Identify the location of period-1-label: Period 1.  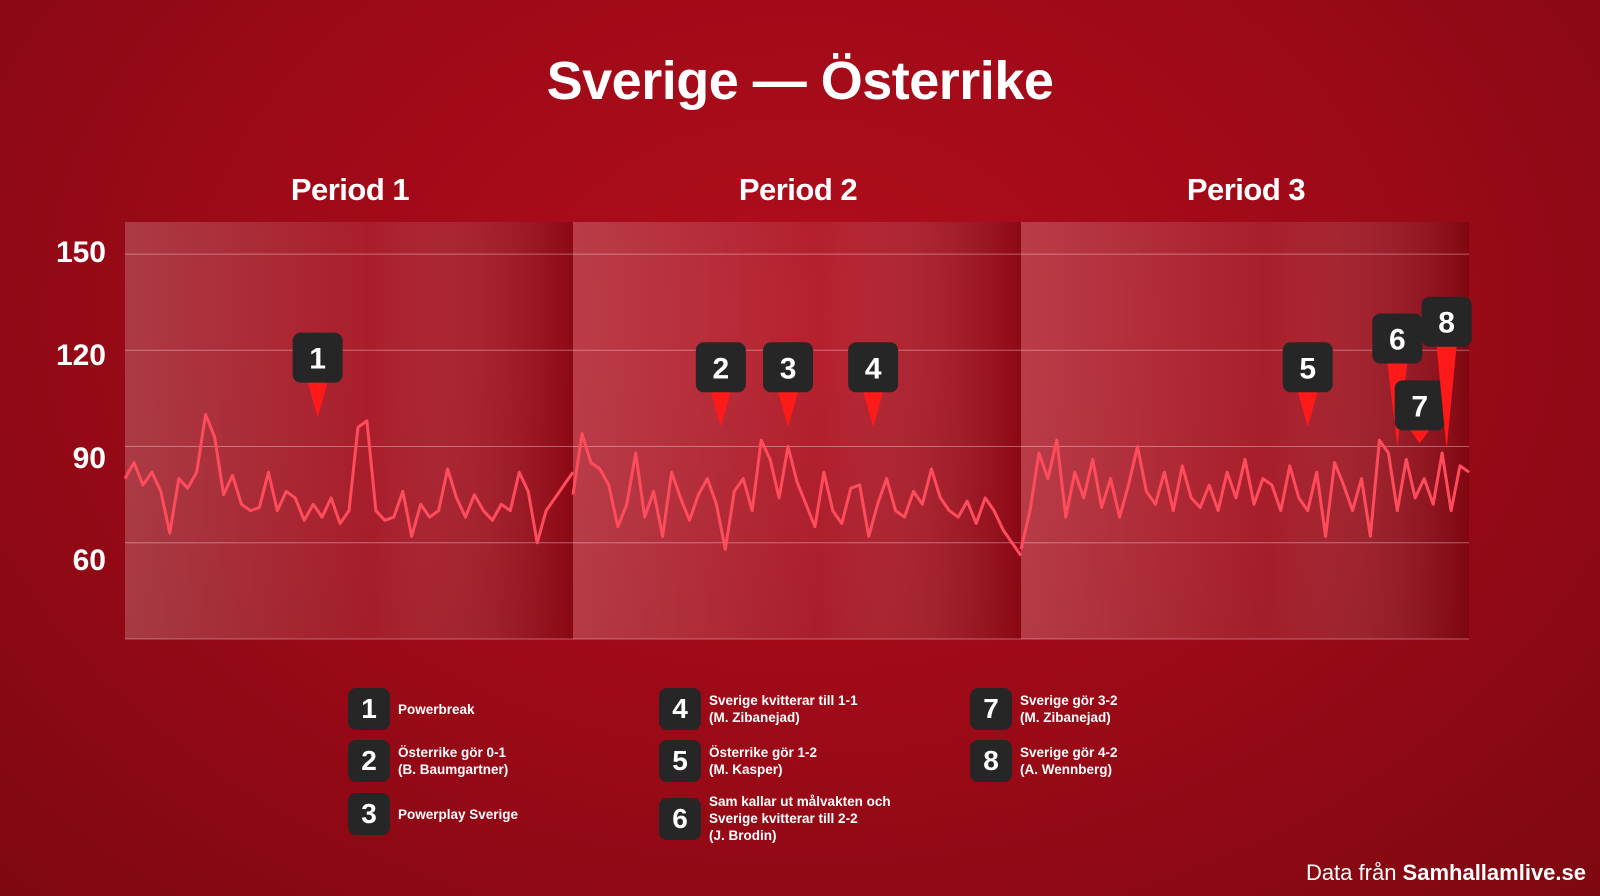
(350, 189).